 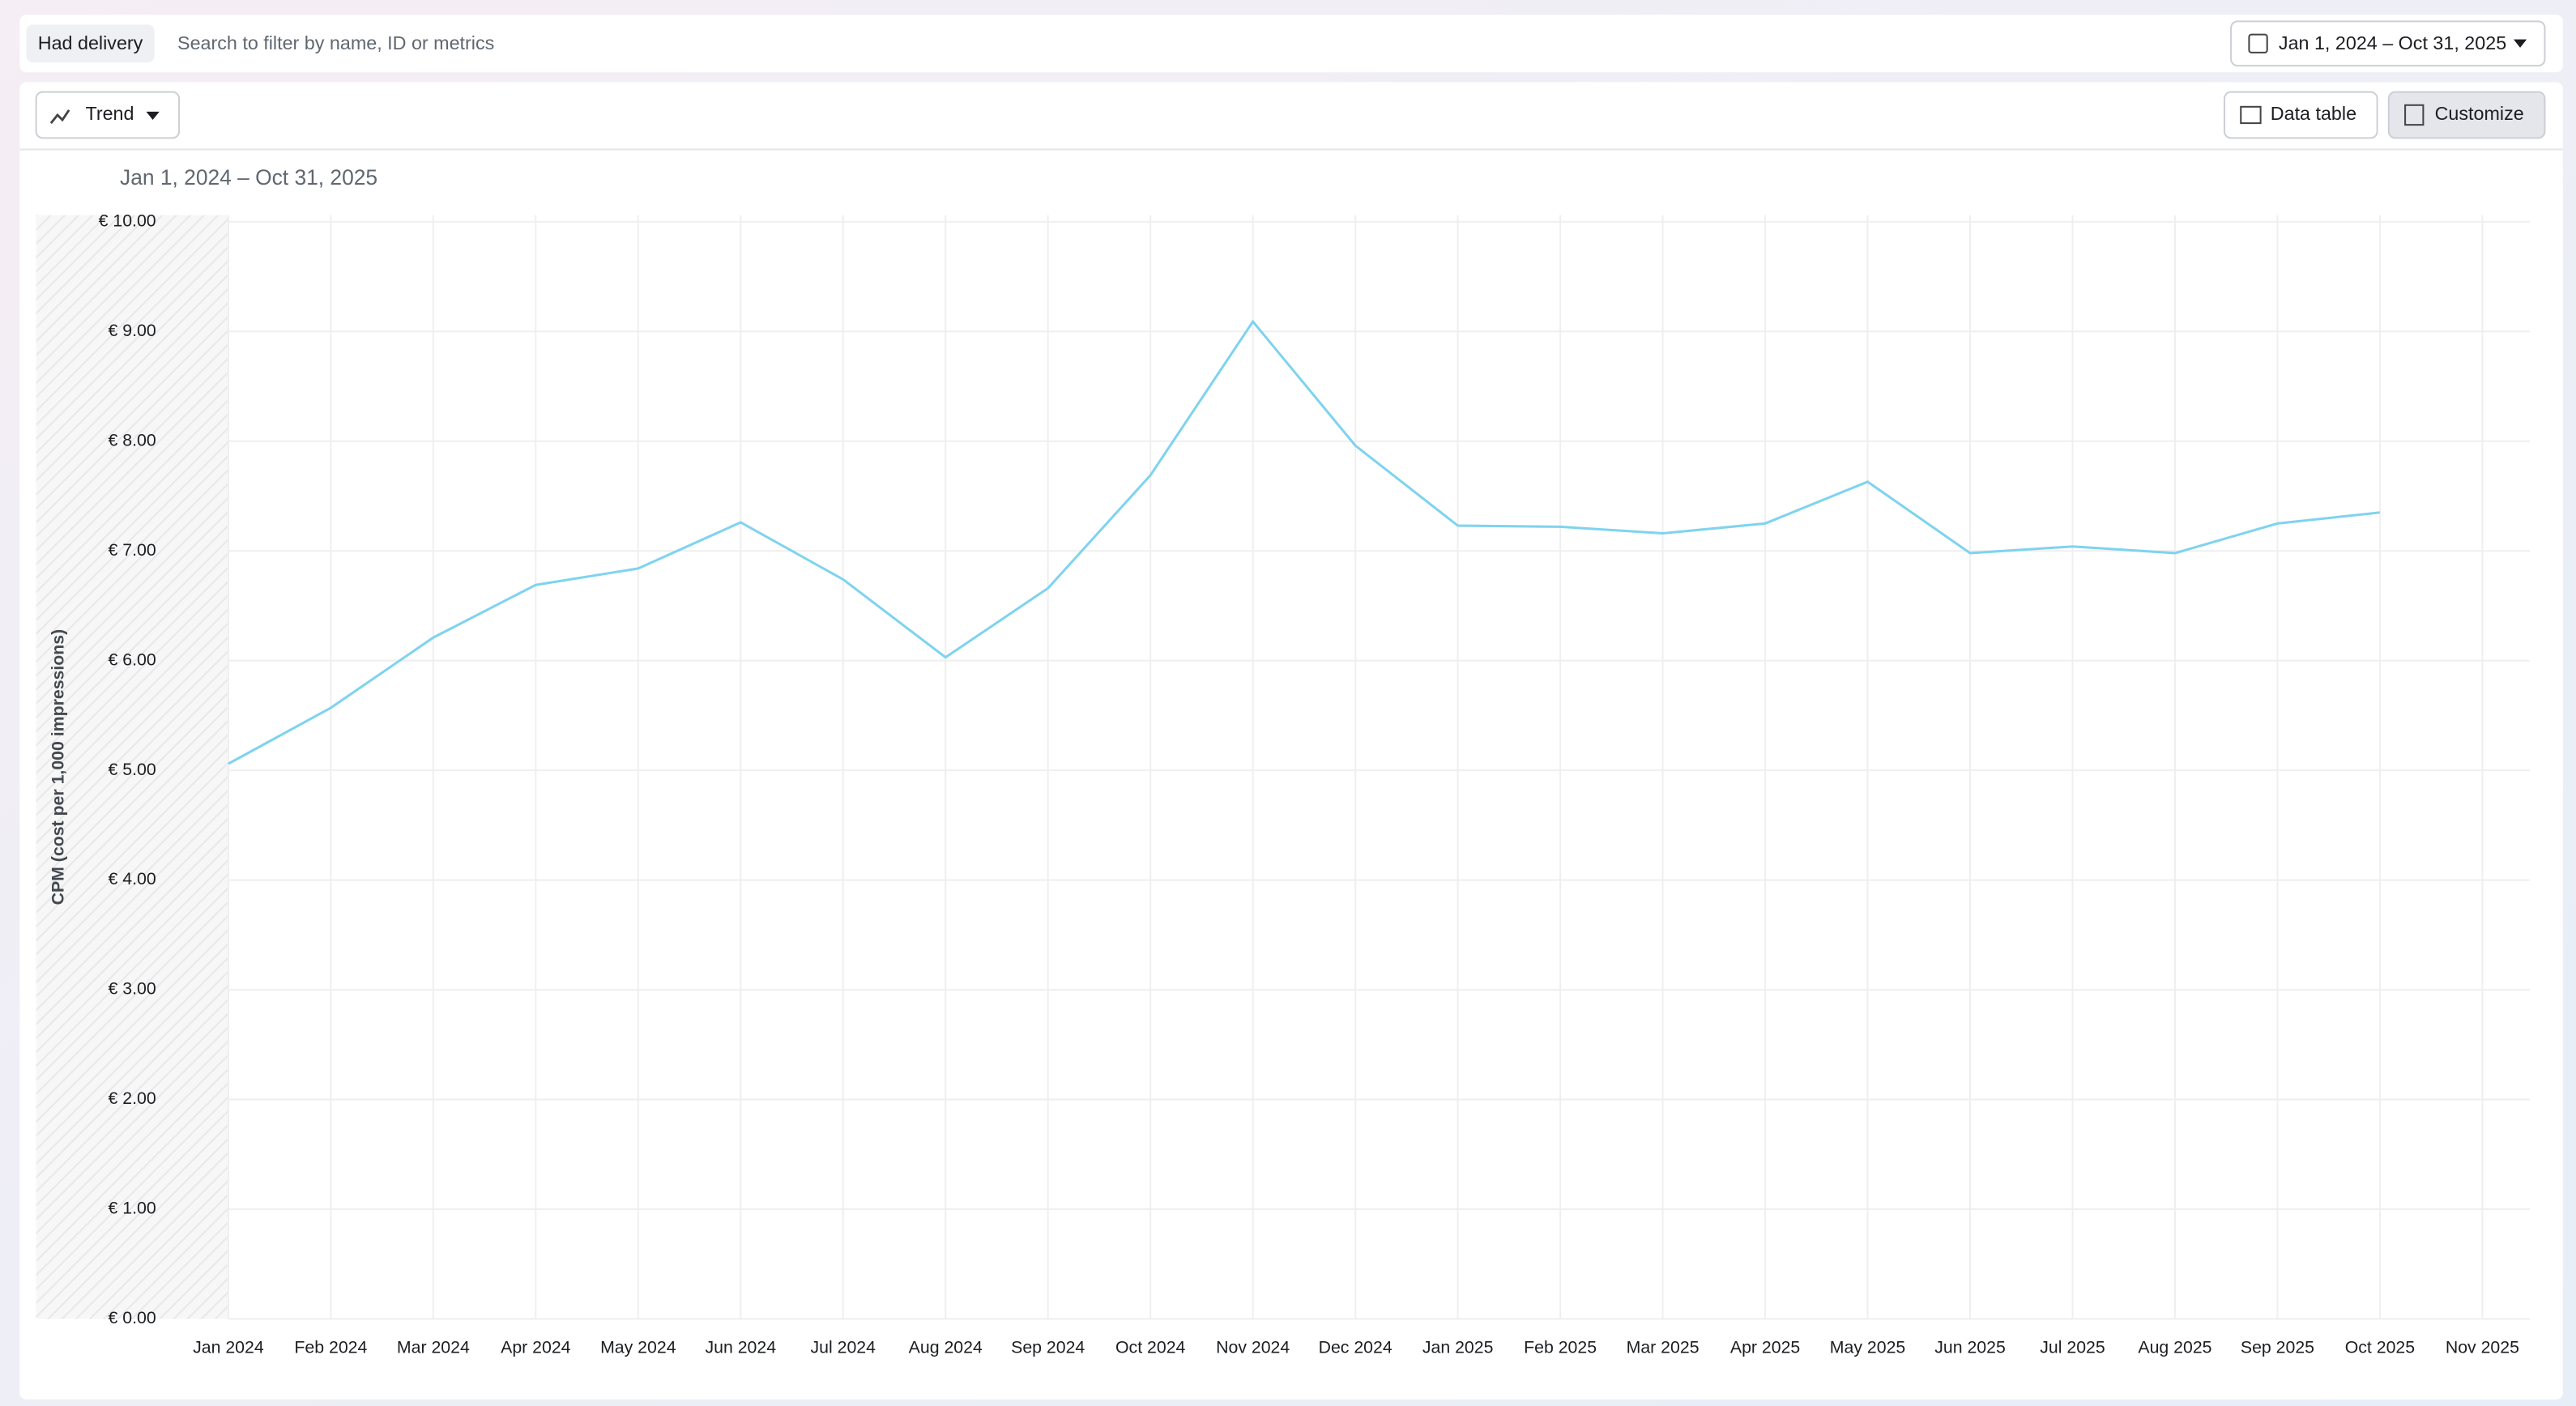 I want to click on x-tick-label: Mar 2025, so click(x=1663, y=1347).